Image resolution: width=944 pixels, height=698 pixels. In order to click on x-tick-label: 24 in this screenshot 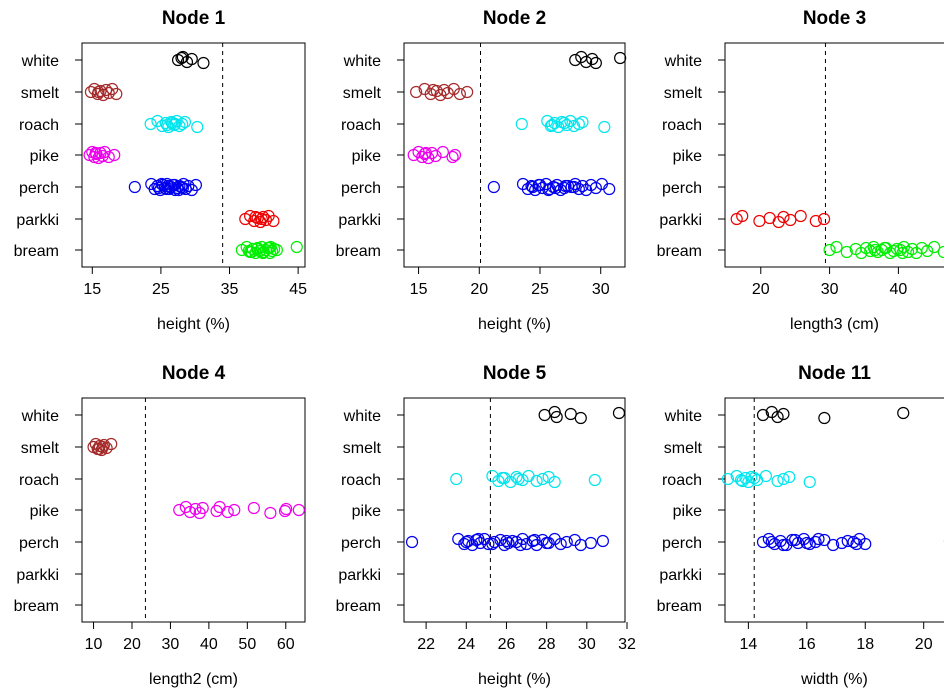, I will do `click(466, 644)`.